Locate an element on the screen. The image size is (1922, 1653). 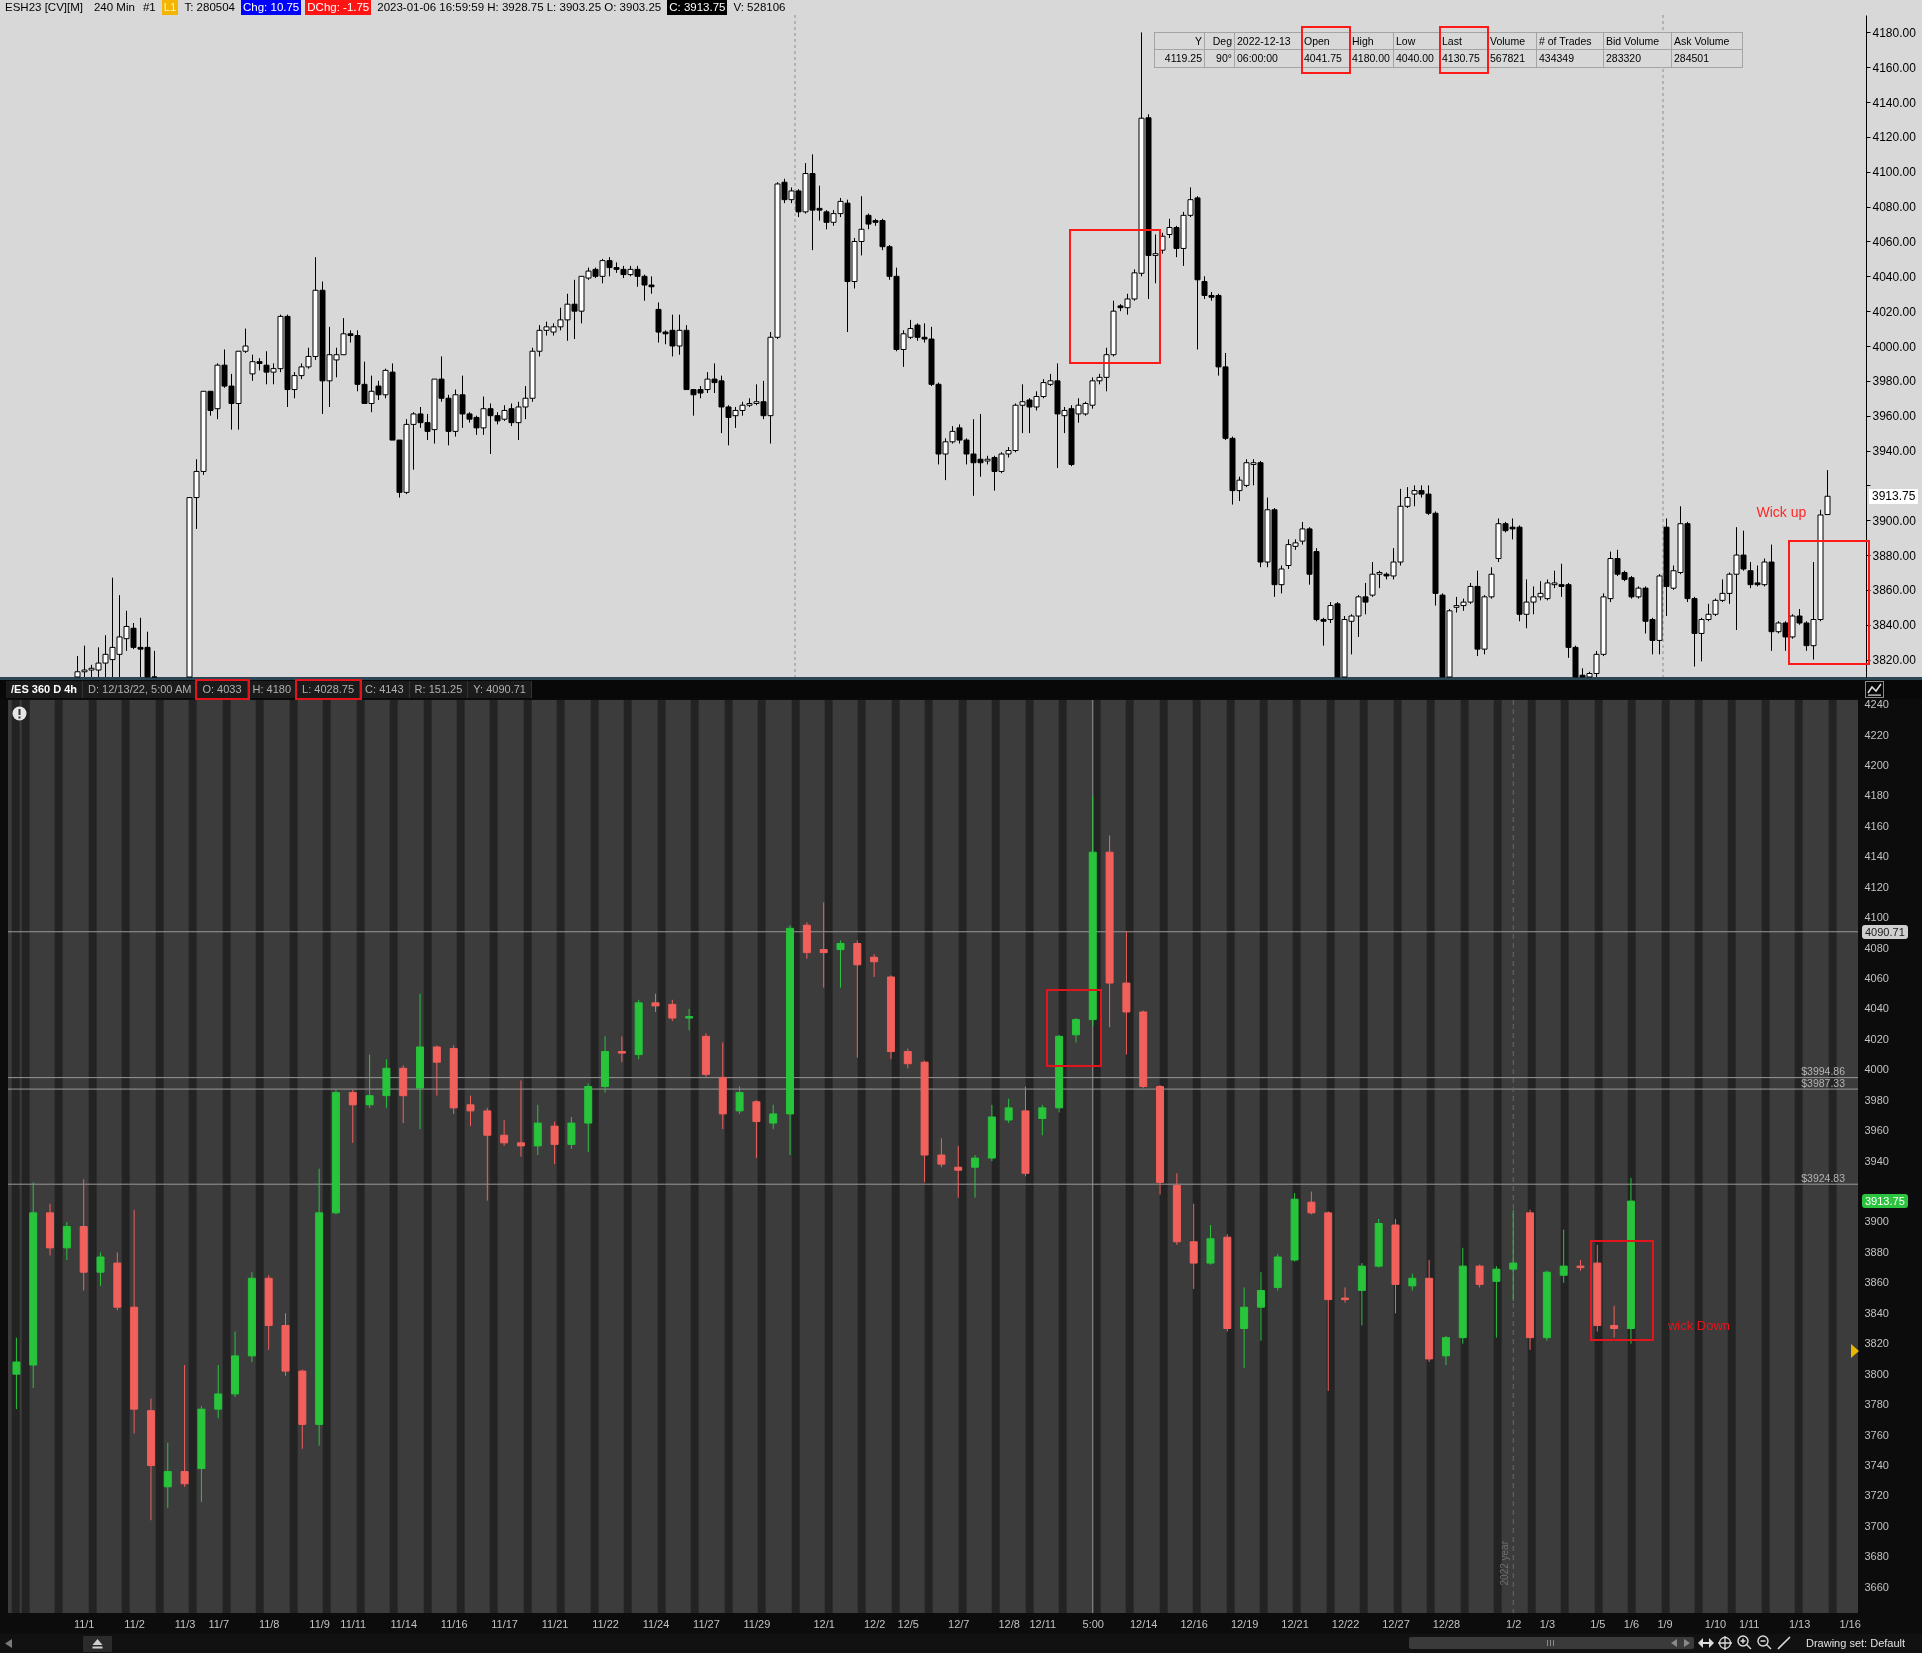
y-tick-label: 4000.00 is located at coordinates (1894, 346).